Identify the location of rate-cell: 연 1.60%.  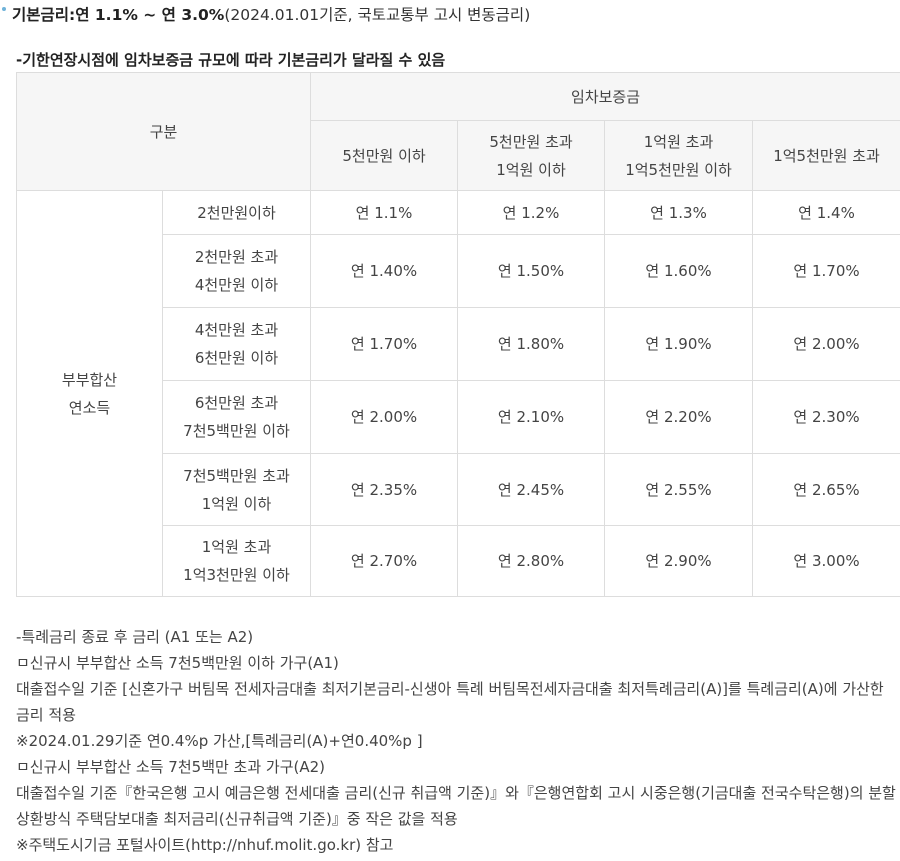
(679, 271).